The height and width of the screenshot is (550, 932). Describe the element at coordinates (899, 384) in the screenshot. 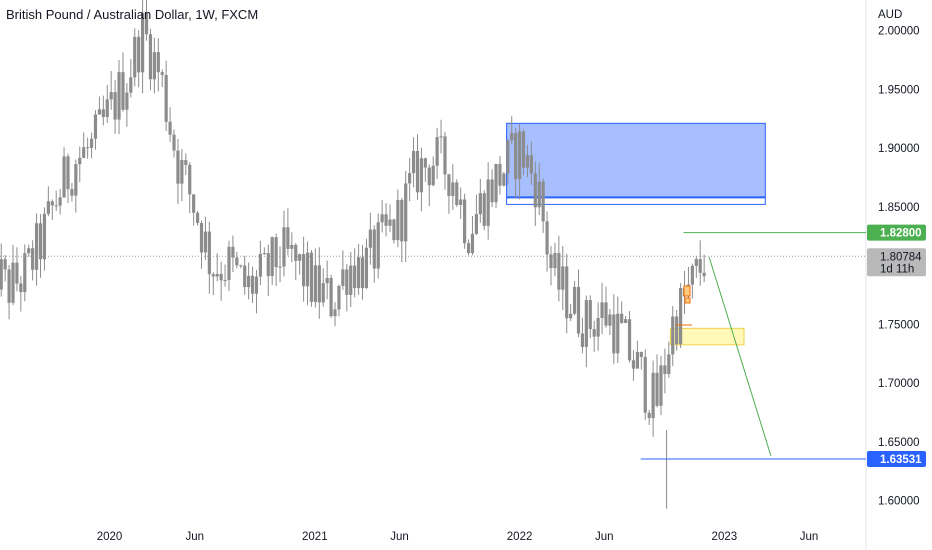

I see `y-tick-label: 1.70000` at that location.